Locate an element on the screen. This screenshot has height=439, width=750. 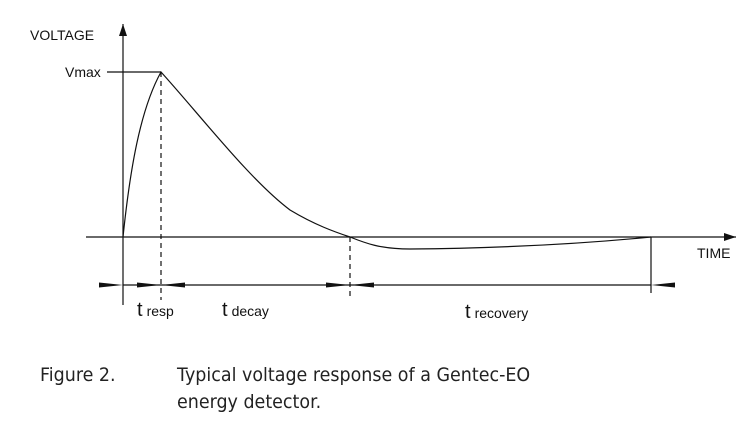
caption-line-1: Typical voltage response of a Gentec-EO is located at coordinates (354, 375).